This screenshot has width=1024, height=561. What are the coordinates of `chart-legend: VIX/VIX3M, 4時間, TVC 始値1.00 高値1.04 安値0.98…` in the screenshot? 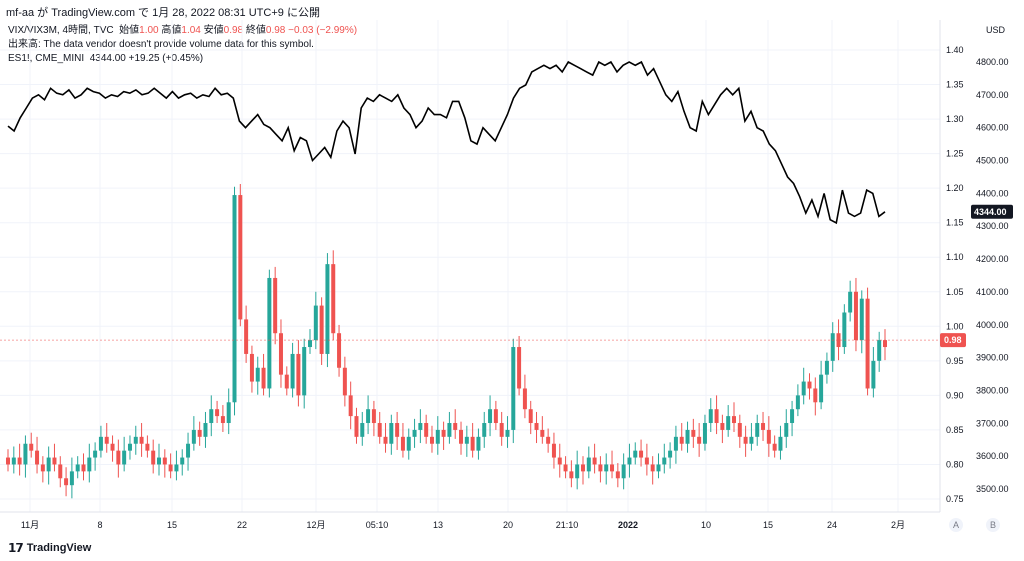 It's located at (182, 45).